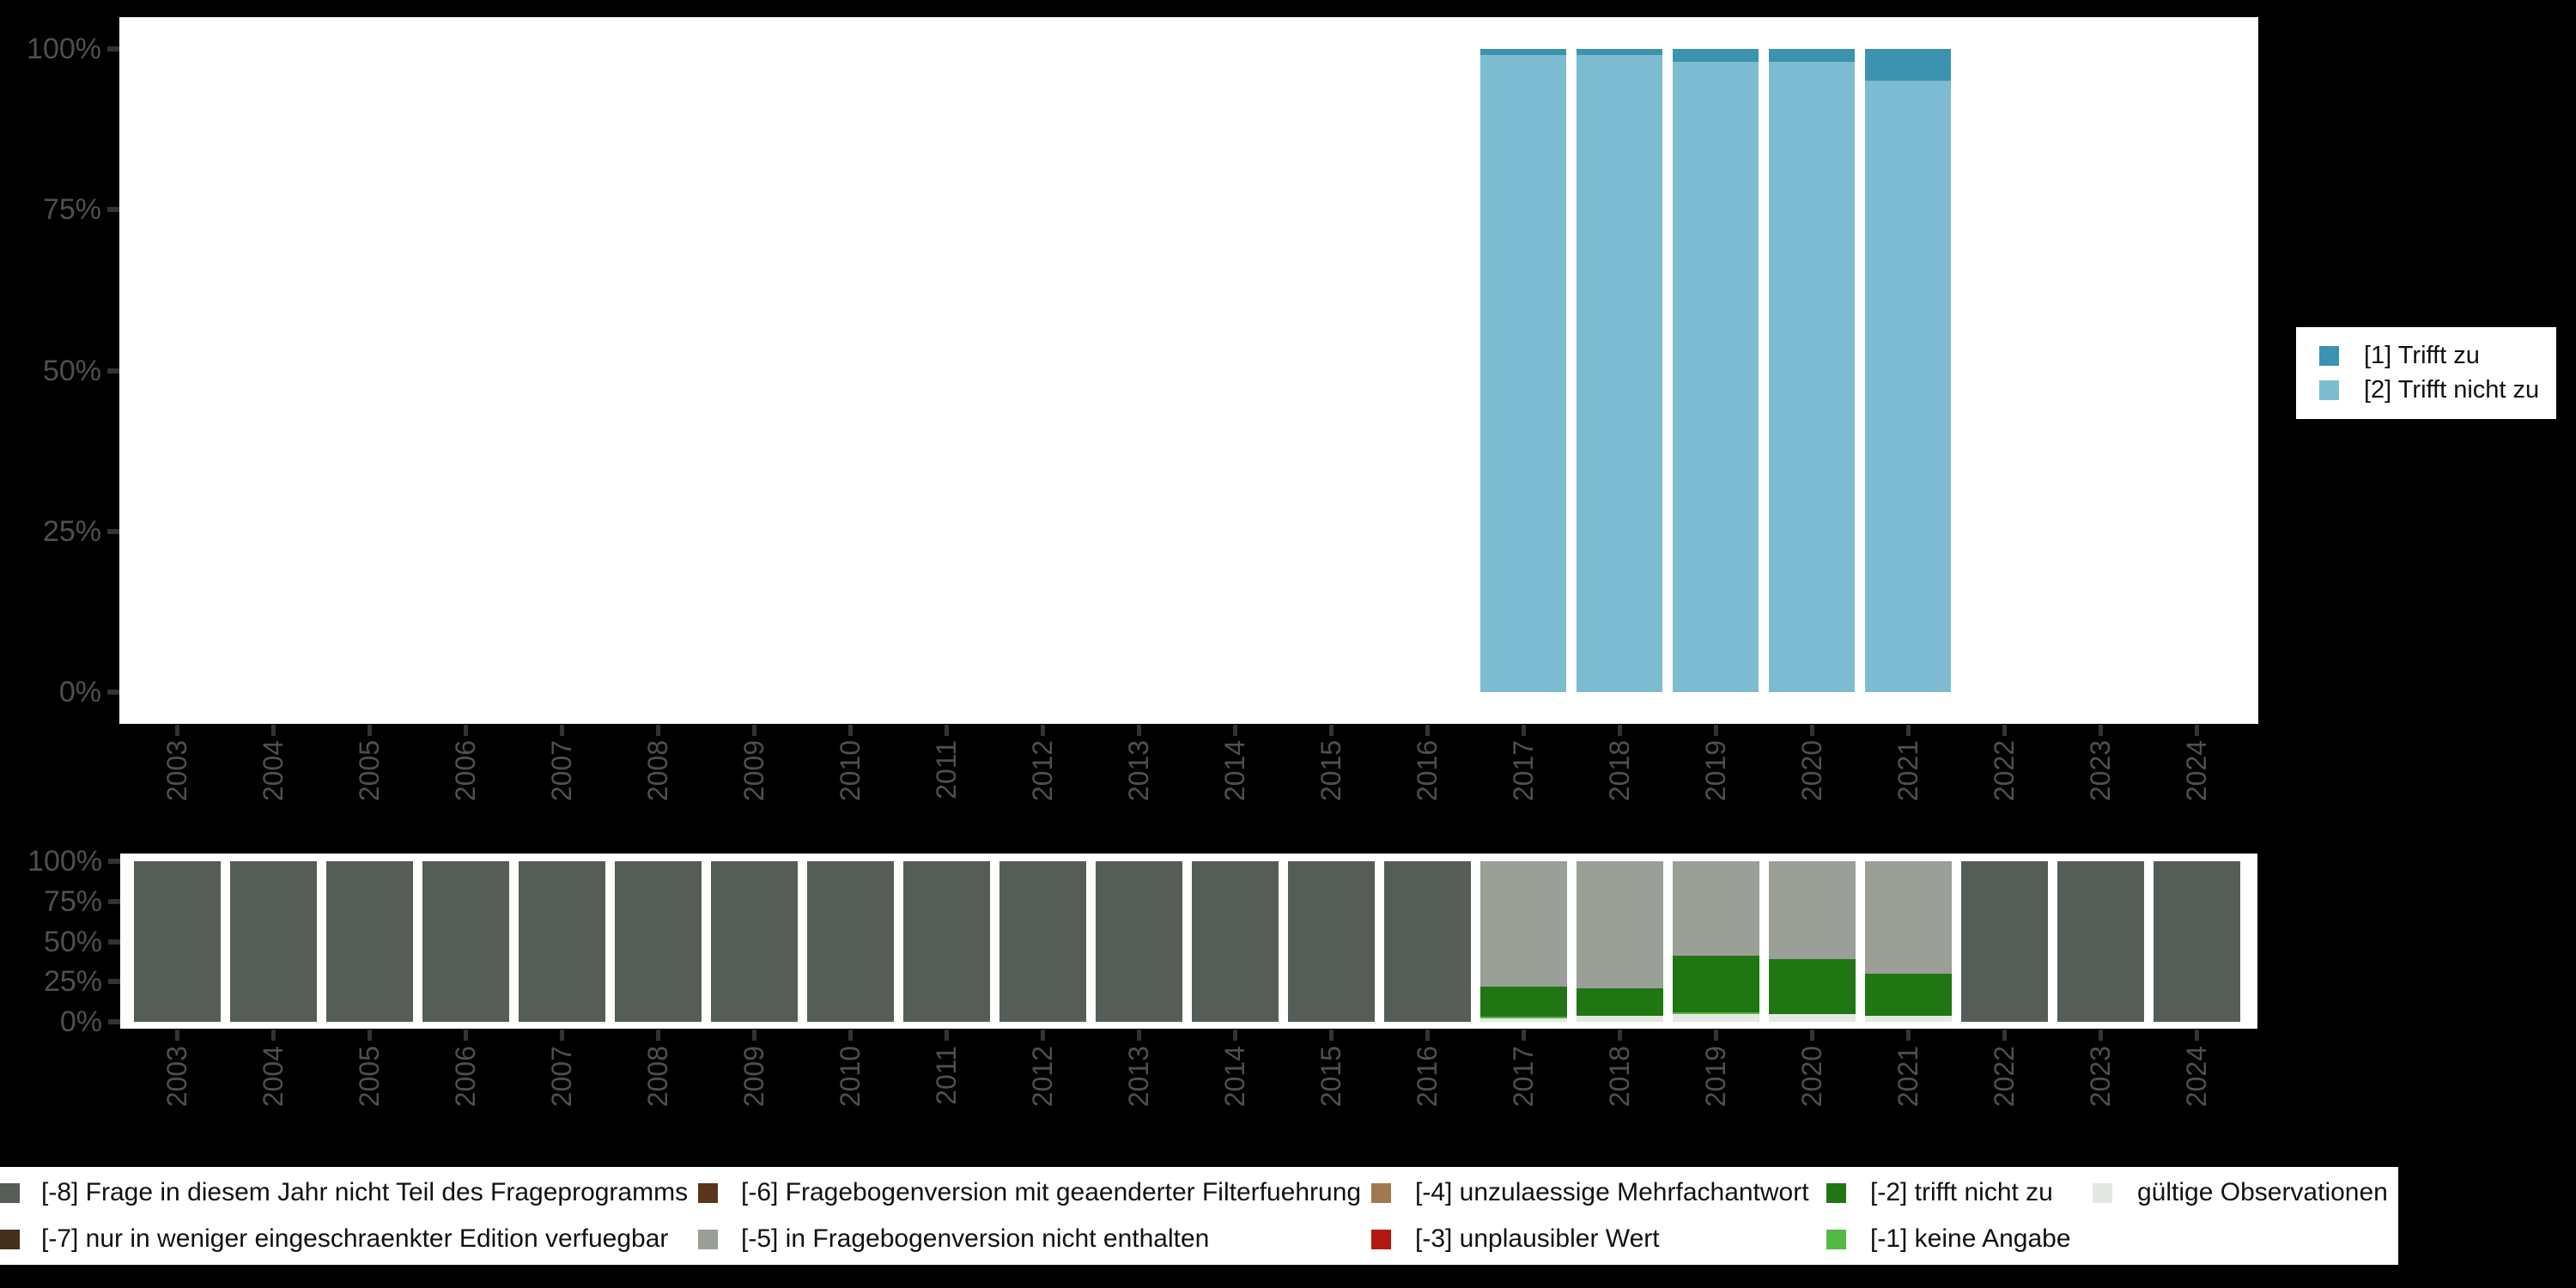 This screenshot has height=1288, width=2576. What do you see at coordinates (72, 941) in the screenshot?
I see `y-axis-tick-label: 50%` at bounding box center [72, 941].